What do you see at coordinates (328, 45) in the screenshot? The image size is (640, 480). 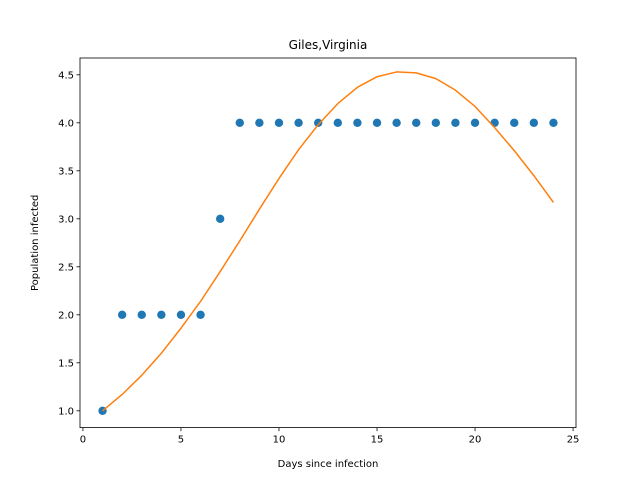 I see `chart-title: Giles,Virginia` at bounding box center [328, 45].